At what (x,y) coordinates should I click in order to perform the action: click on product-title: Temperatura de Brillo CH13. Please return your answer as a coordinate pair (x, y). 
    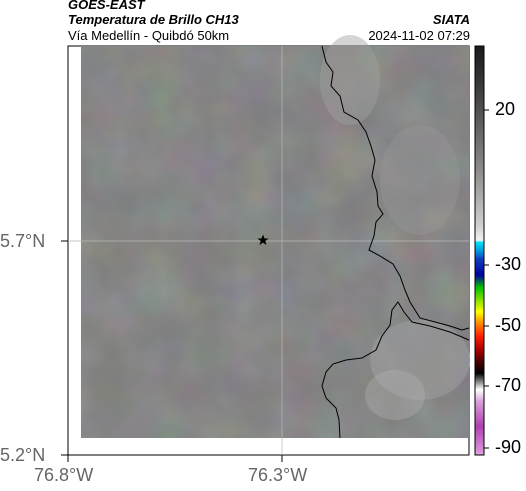
    Looking at the image, I should click on (153, 19).